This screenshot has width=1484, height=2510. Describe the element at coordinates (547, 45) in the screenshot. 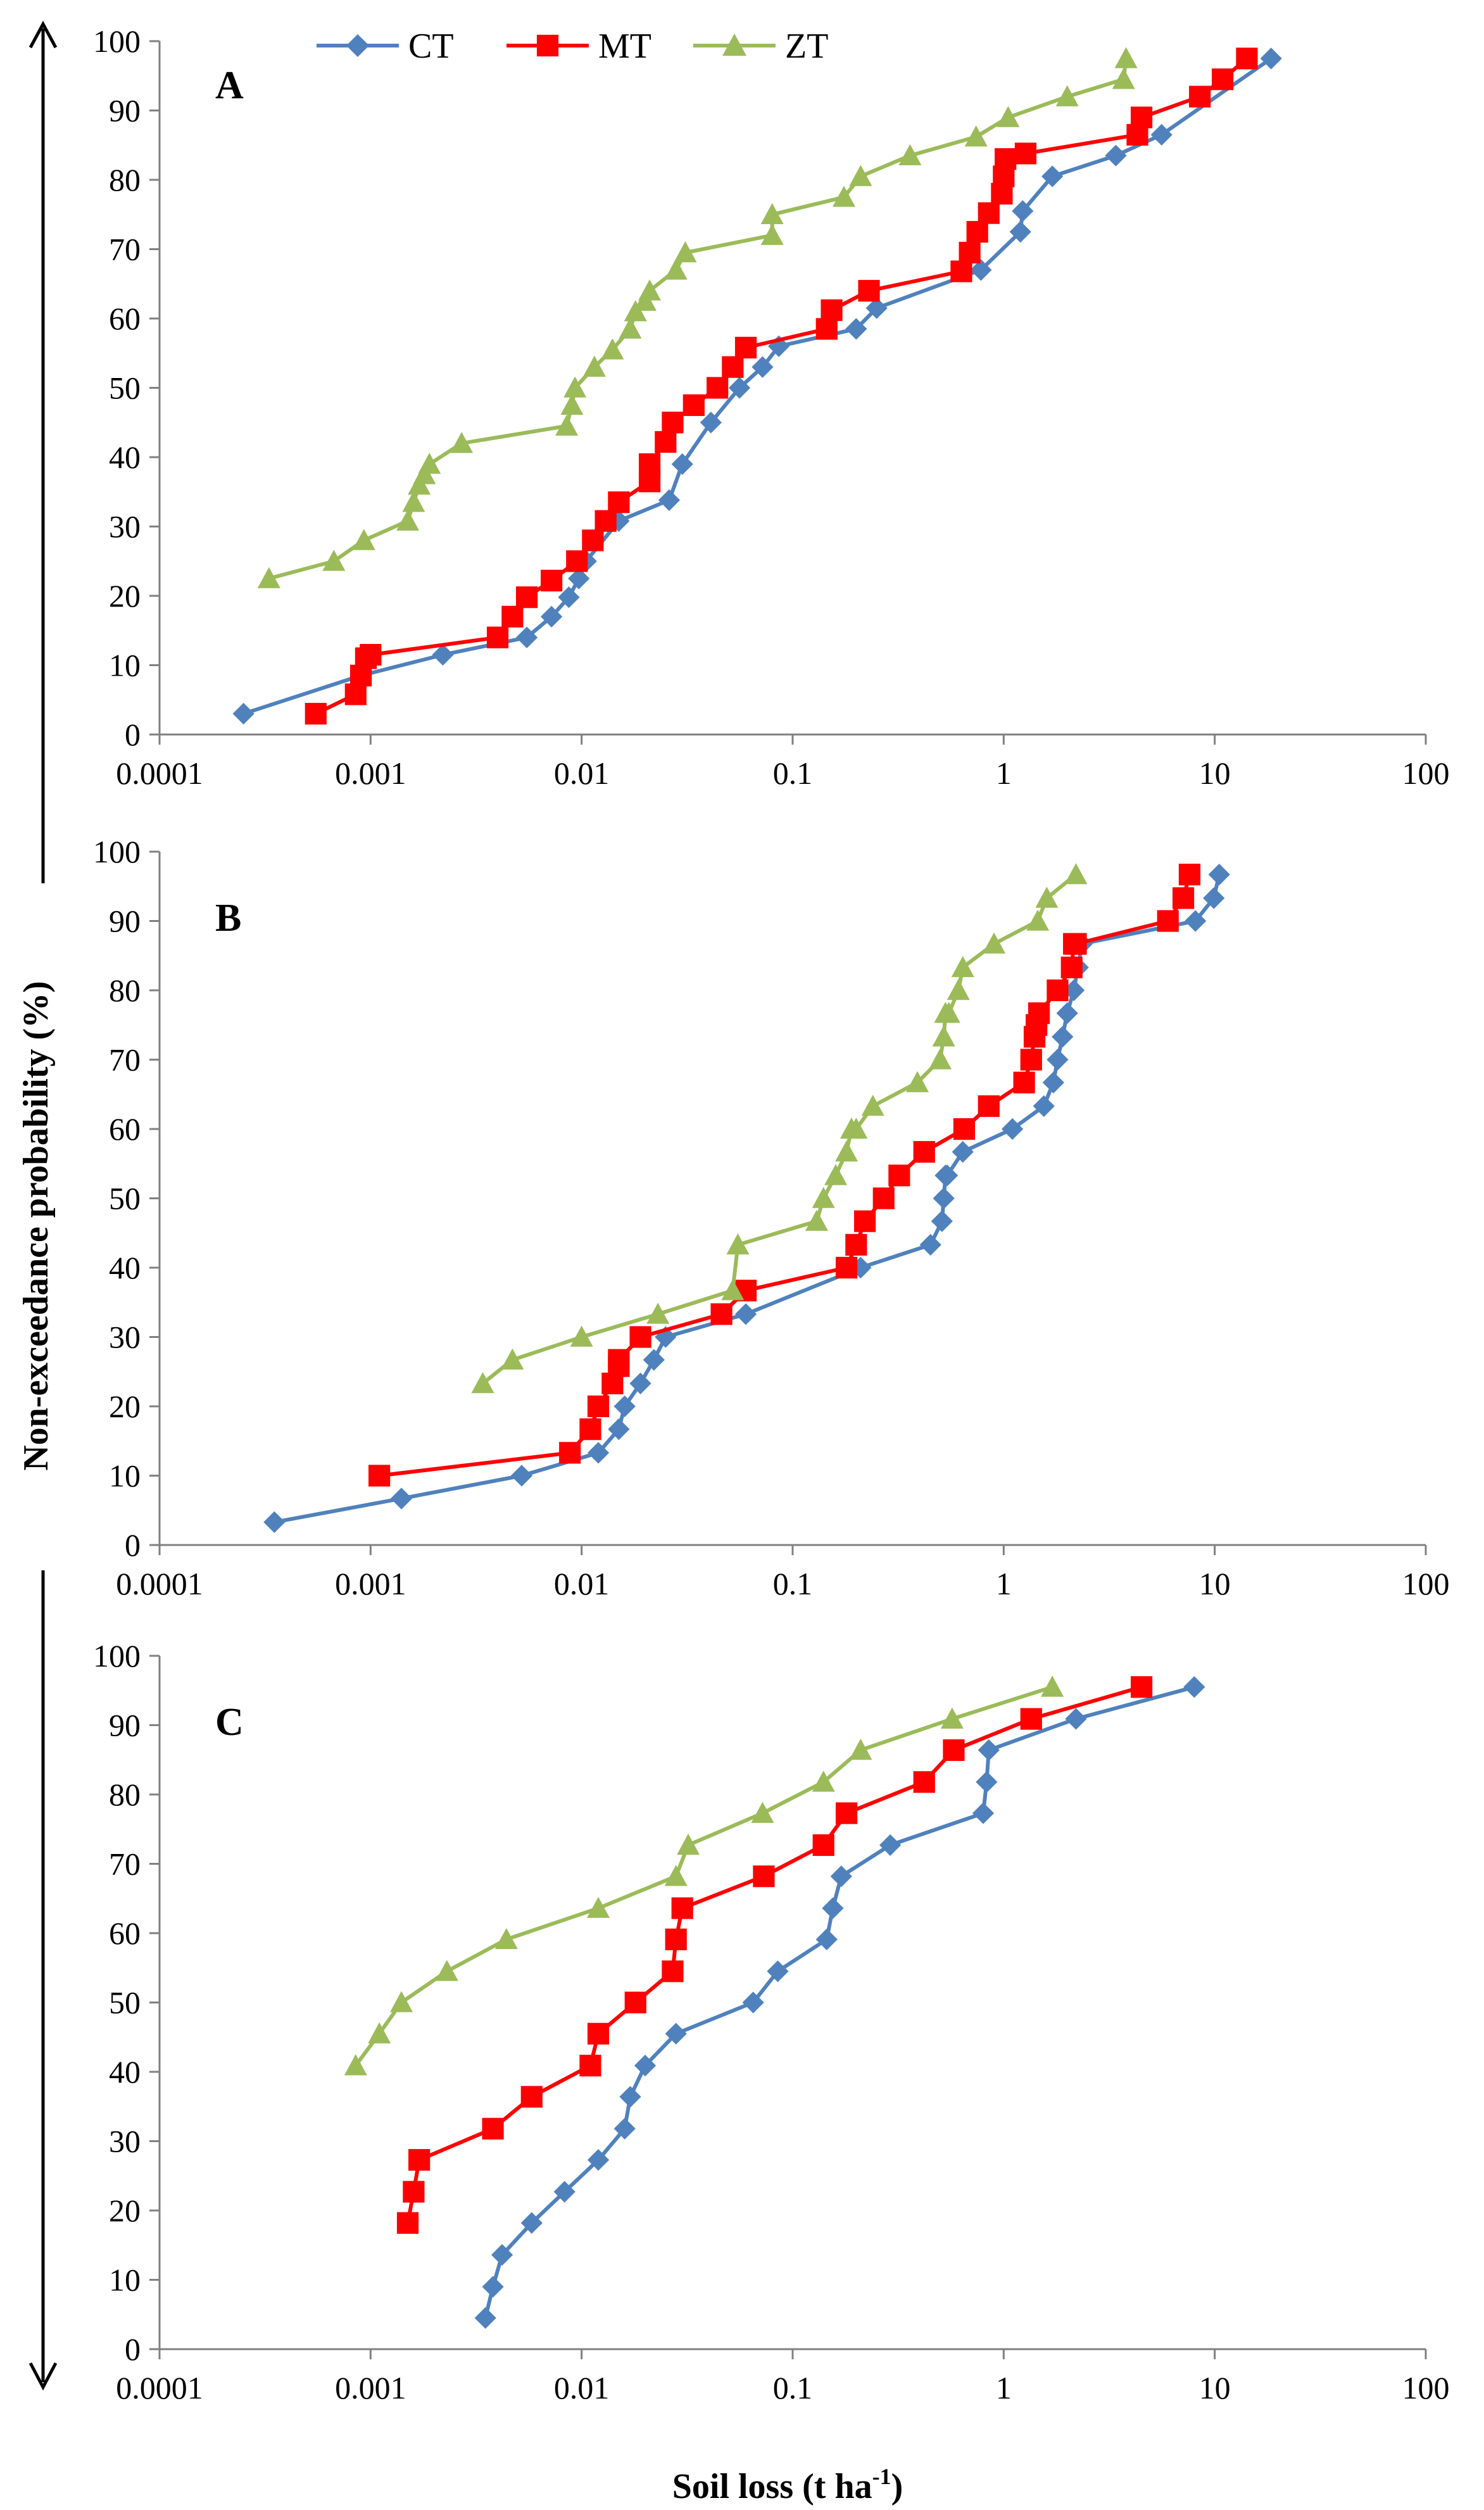

I see `legend-marker-mt` at that location.